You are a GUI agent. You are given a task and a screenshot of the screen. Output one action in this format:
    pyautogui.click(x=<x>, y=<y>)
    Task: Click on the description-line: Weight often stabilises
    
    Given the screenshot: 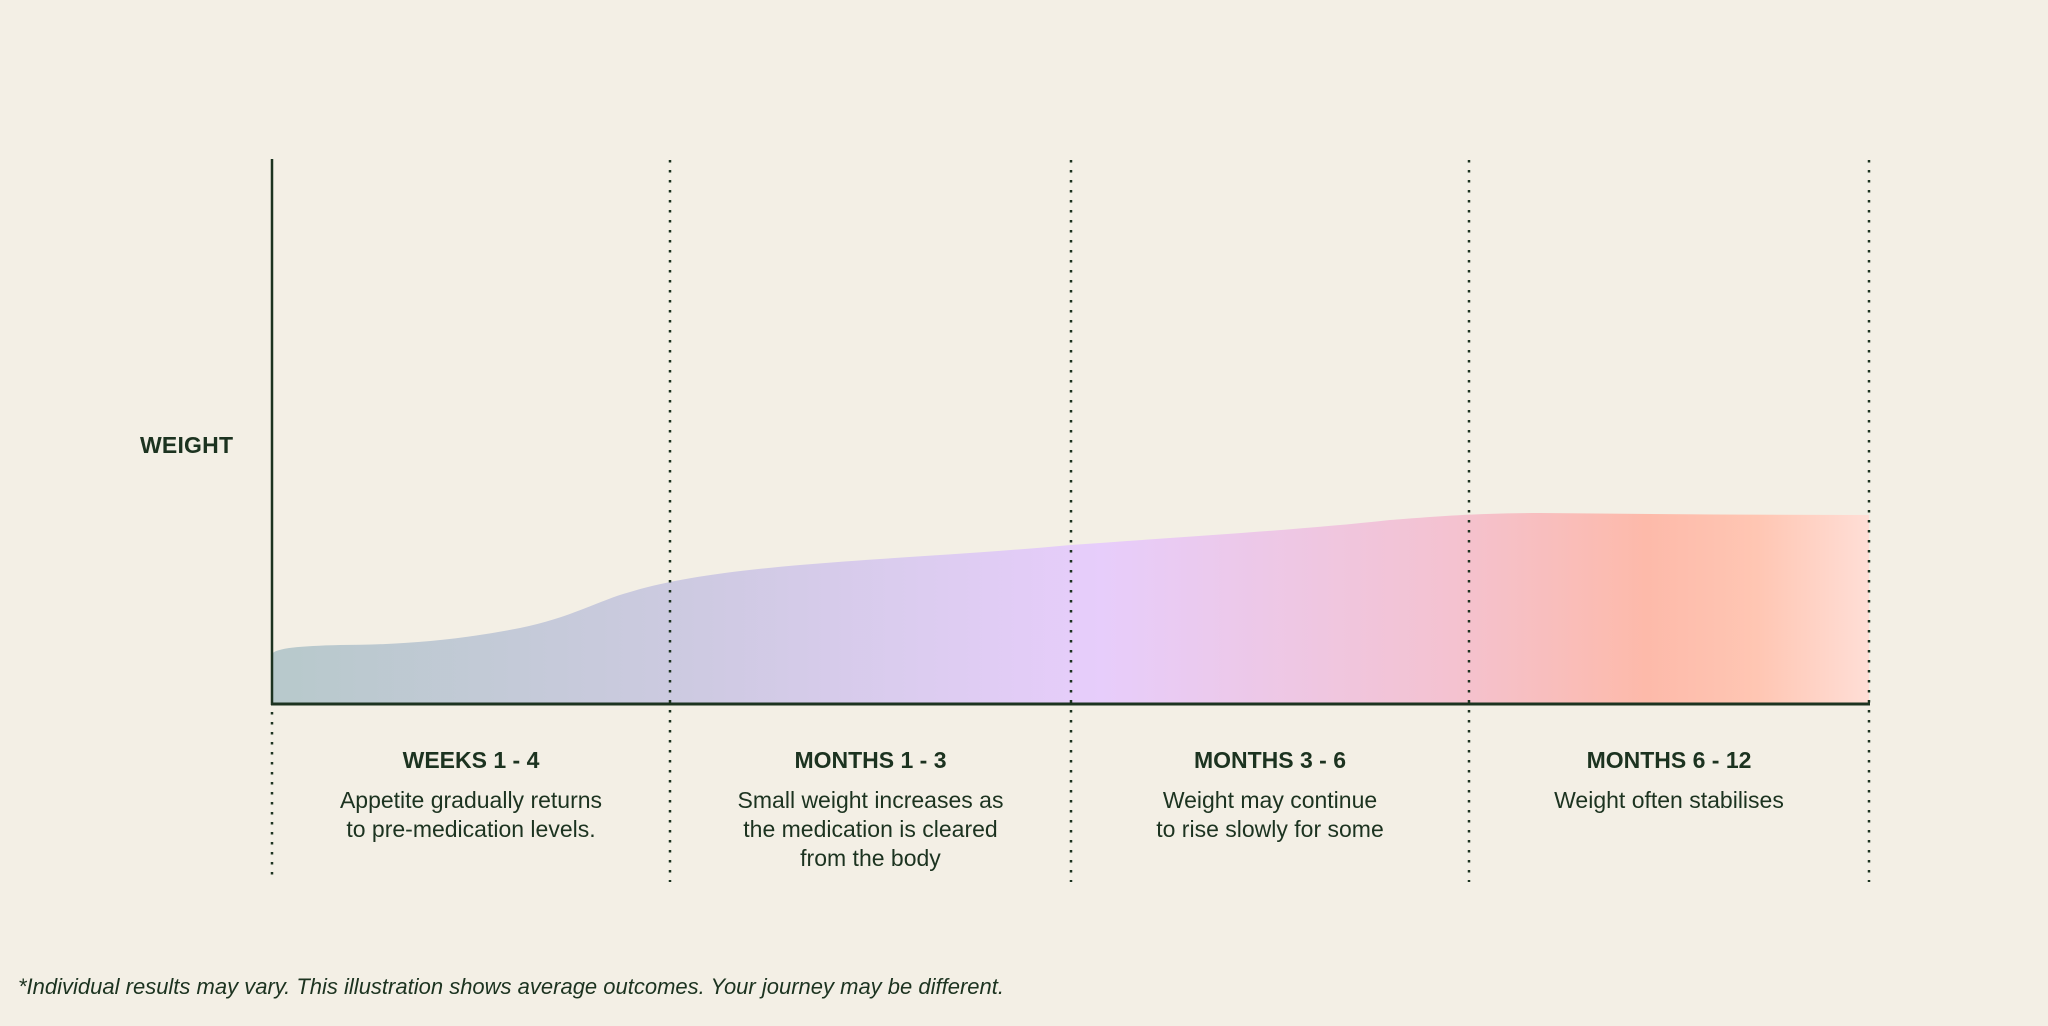 What is the action you would take?
    pyautogui.click(x=1669, y=800)
    